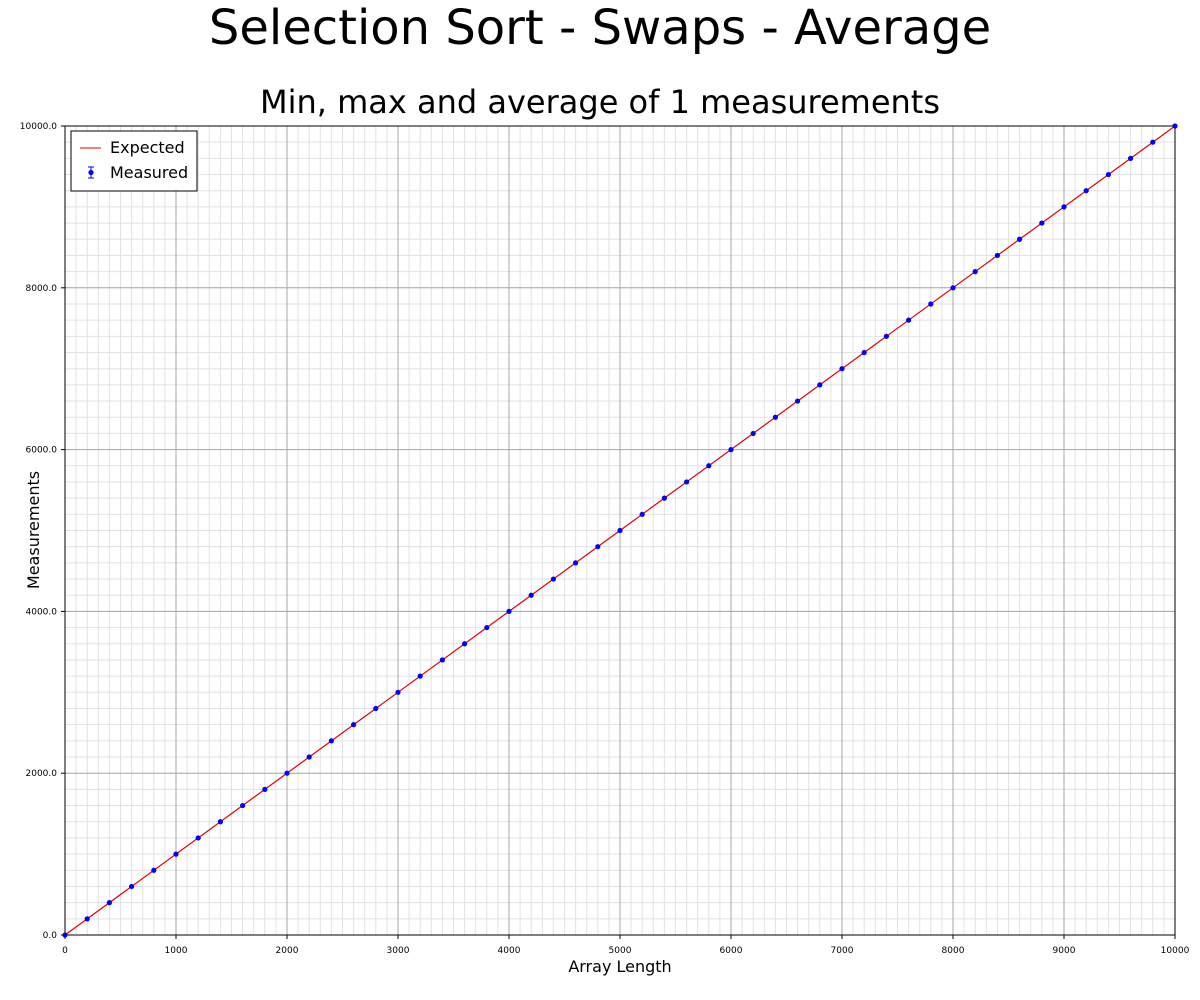 The height and width of the screenshot is (1000, 1200). Describe the element at coordinates (509, 951) in the screenshot. I see `x-tick-label: 4000` at that location.